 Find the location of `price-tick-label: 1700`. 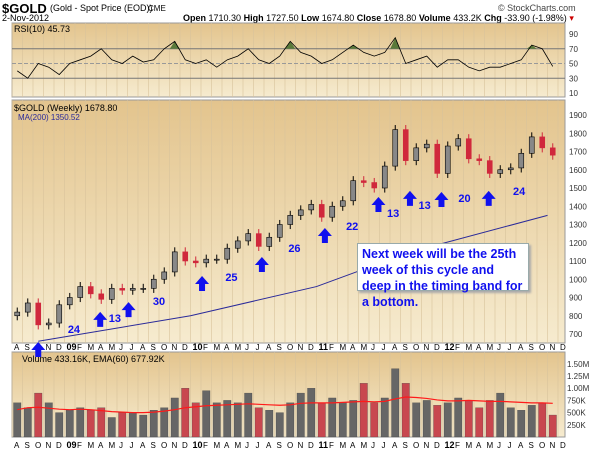

price-tick-label: 1700 is located at coordinates (578, 152).